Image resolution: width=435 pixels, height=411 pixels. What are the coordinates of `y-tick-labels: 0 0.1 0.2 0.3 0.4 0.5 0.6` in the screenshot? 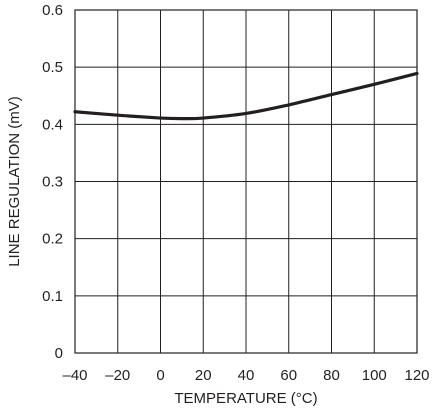 It's located at (52, 182).